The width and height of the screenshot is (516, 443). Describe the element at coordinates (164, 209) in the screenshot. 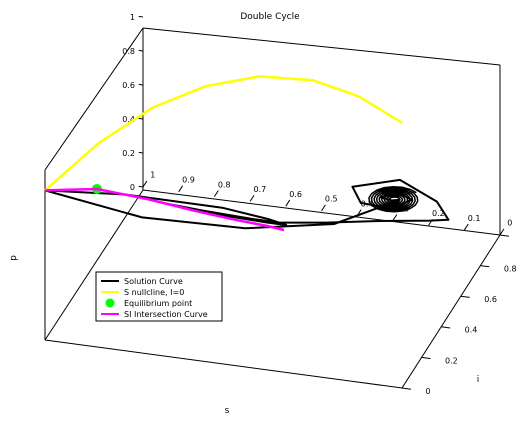

I see `series-line-si-intersection-curve` at that location.